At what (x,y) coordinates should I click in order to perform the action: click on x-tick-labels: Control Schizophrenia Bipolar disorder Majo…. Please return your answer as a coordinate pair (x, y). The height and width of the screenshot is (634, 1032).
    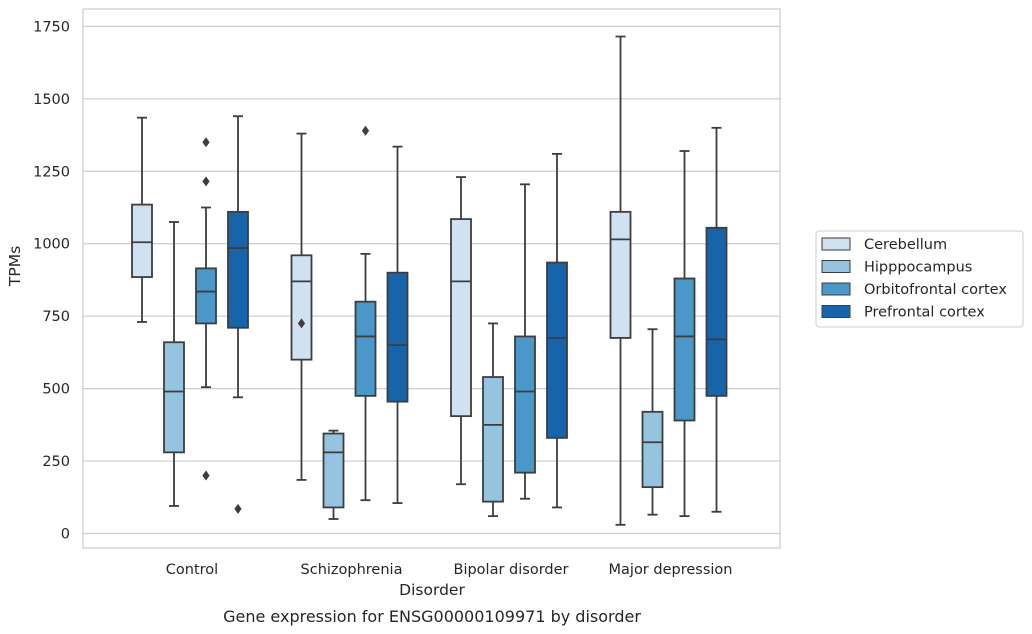
    Looking at the image, I should click on (449, 570).